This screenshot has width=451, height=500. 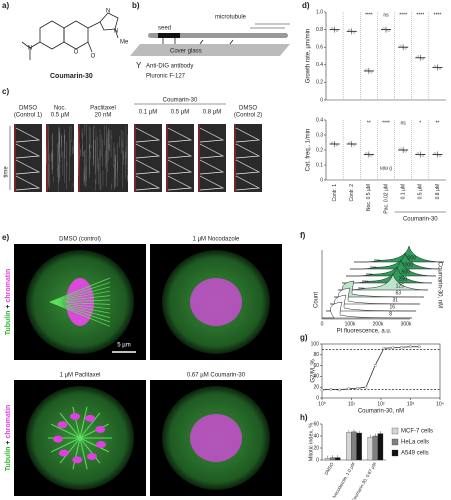 What do you see at coordinates (352, 193) in the screenshot?
I see `x-tick-label: Contr. 2` at bounding box center [352, 193].